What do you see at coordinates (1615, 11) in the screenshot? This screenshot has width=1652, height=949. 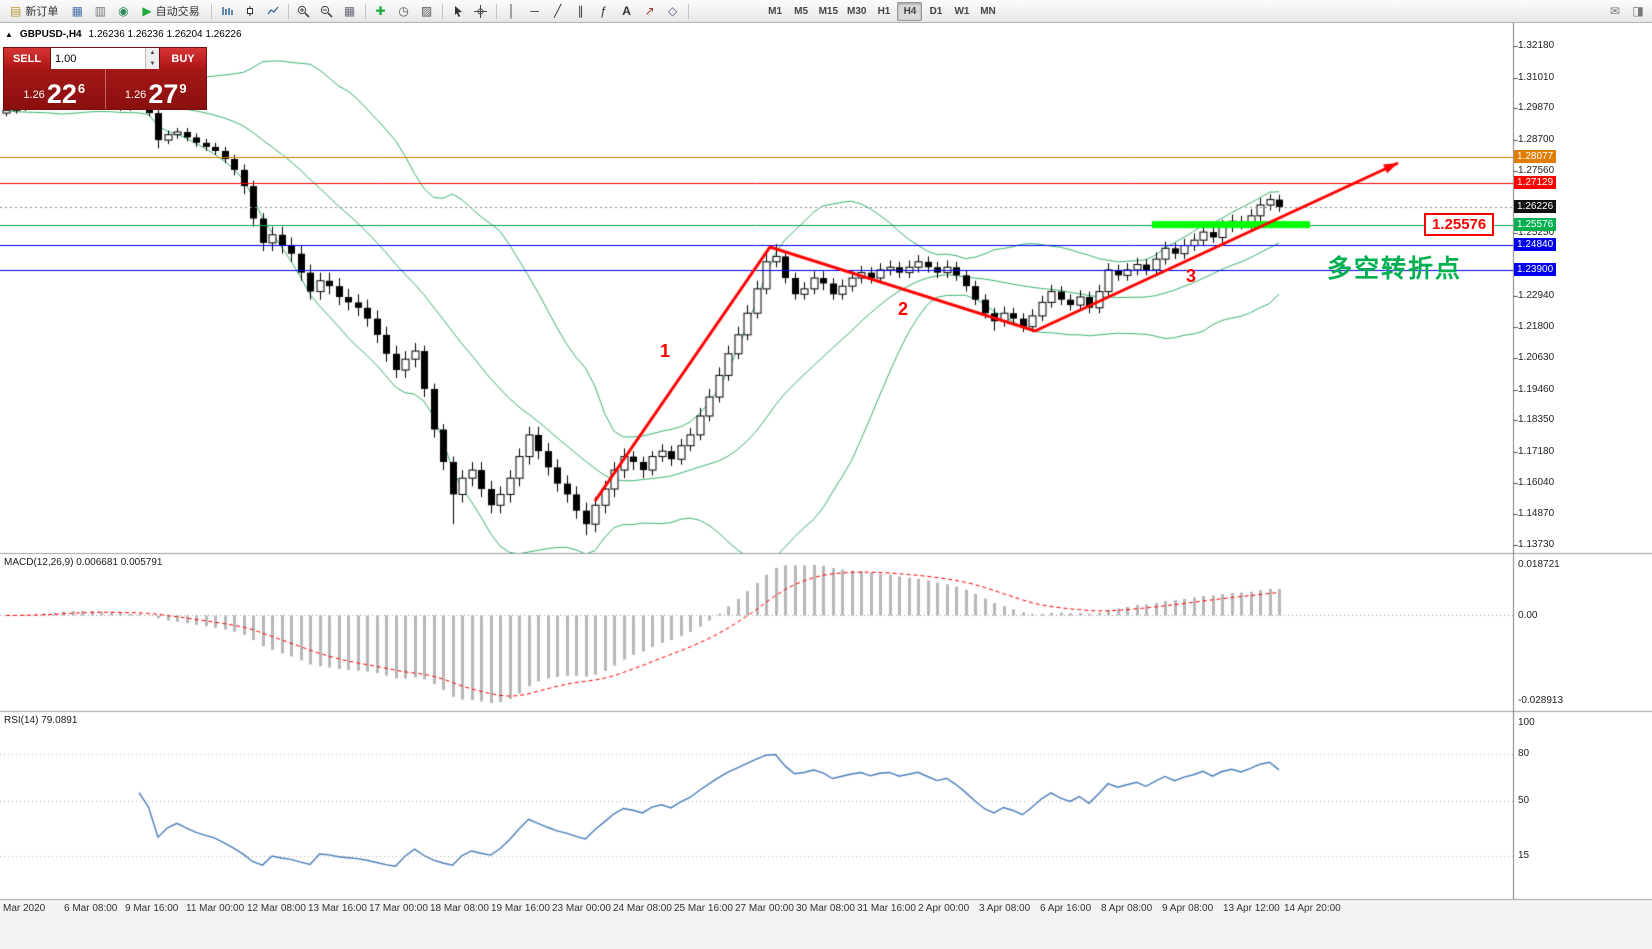 I see `community-button: ✉` at bounding box center [1615, 11].